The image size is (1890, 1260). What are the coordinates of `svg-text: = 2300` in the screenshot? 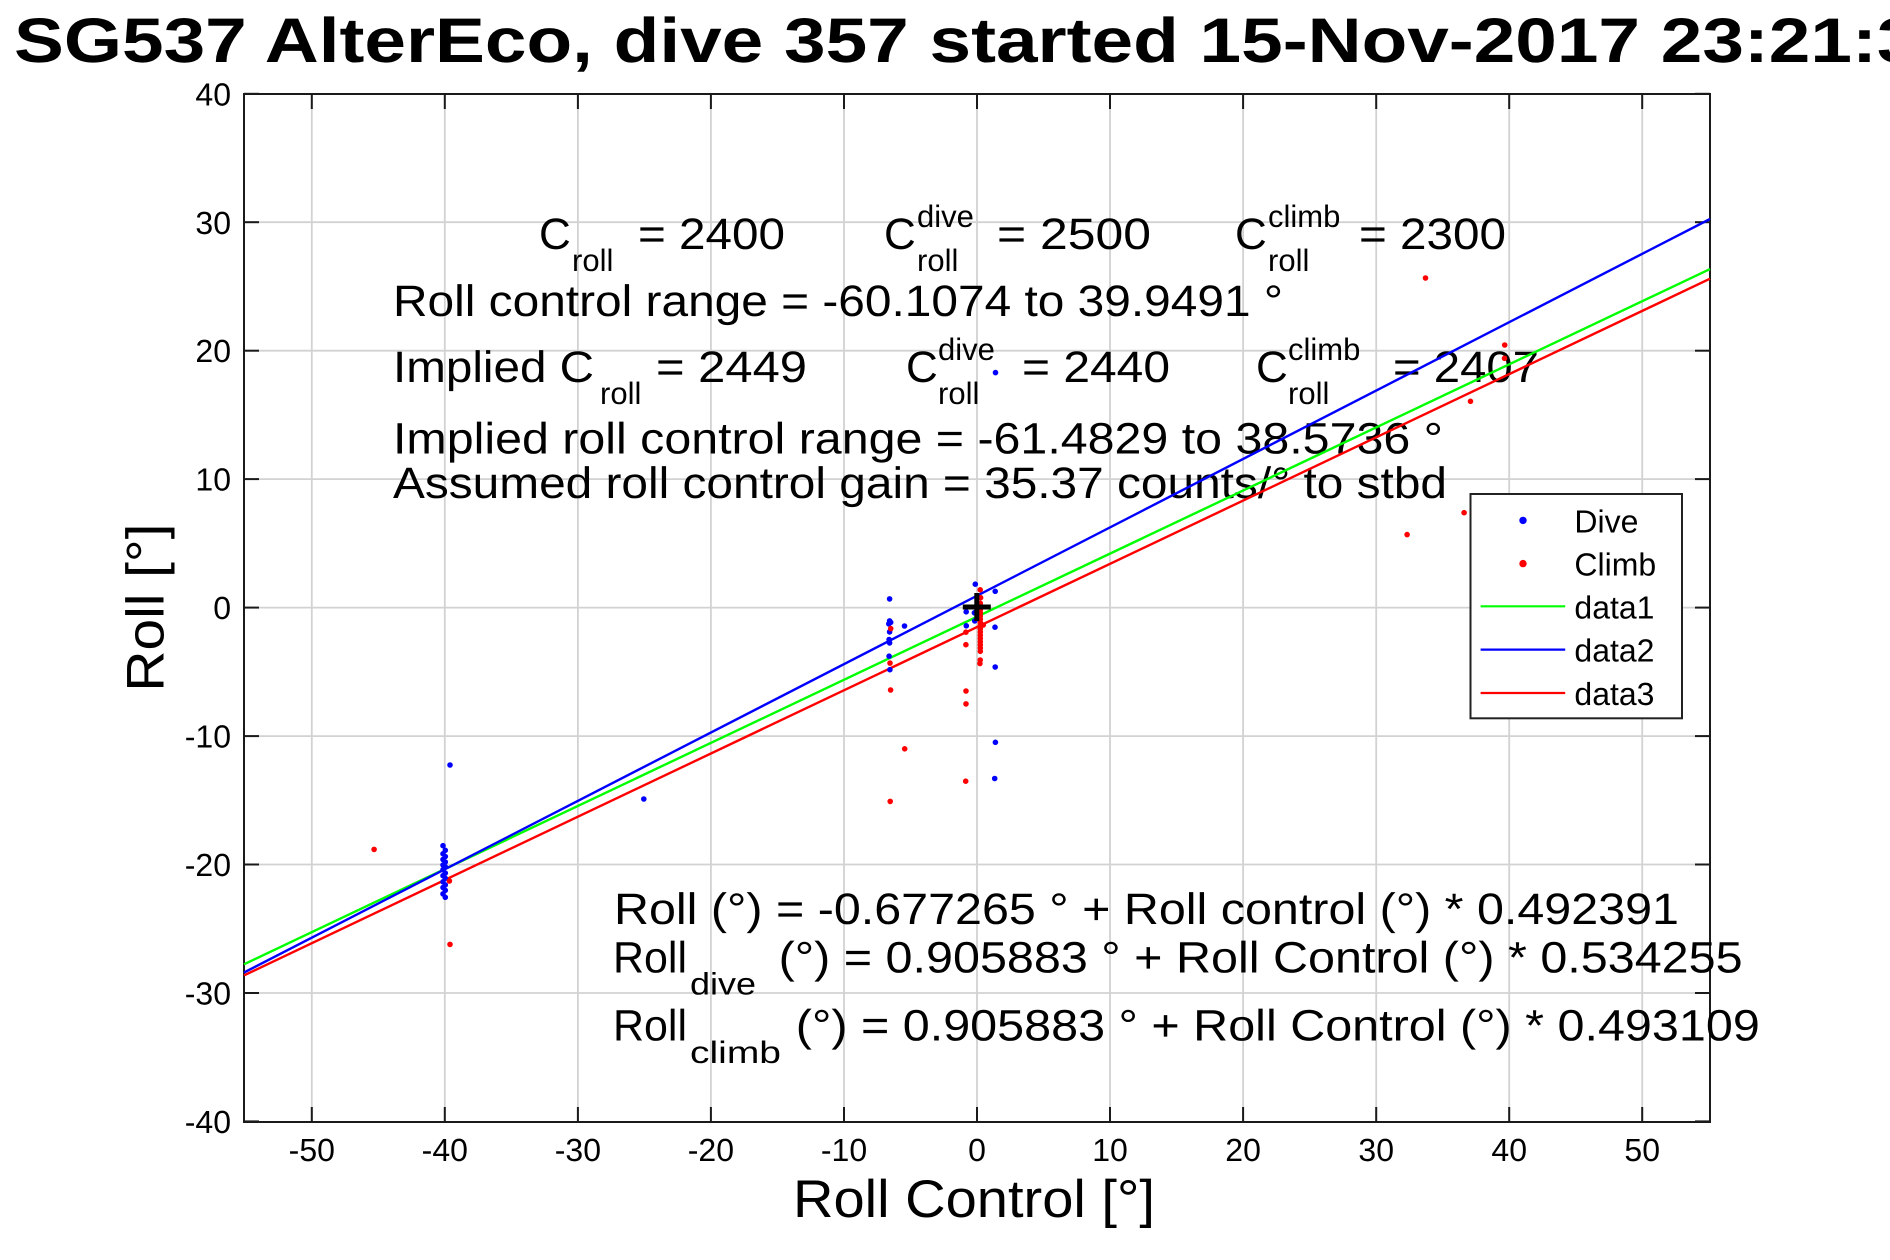 It's located at (1432, 234).